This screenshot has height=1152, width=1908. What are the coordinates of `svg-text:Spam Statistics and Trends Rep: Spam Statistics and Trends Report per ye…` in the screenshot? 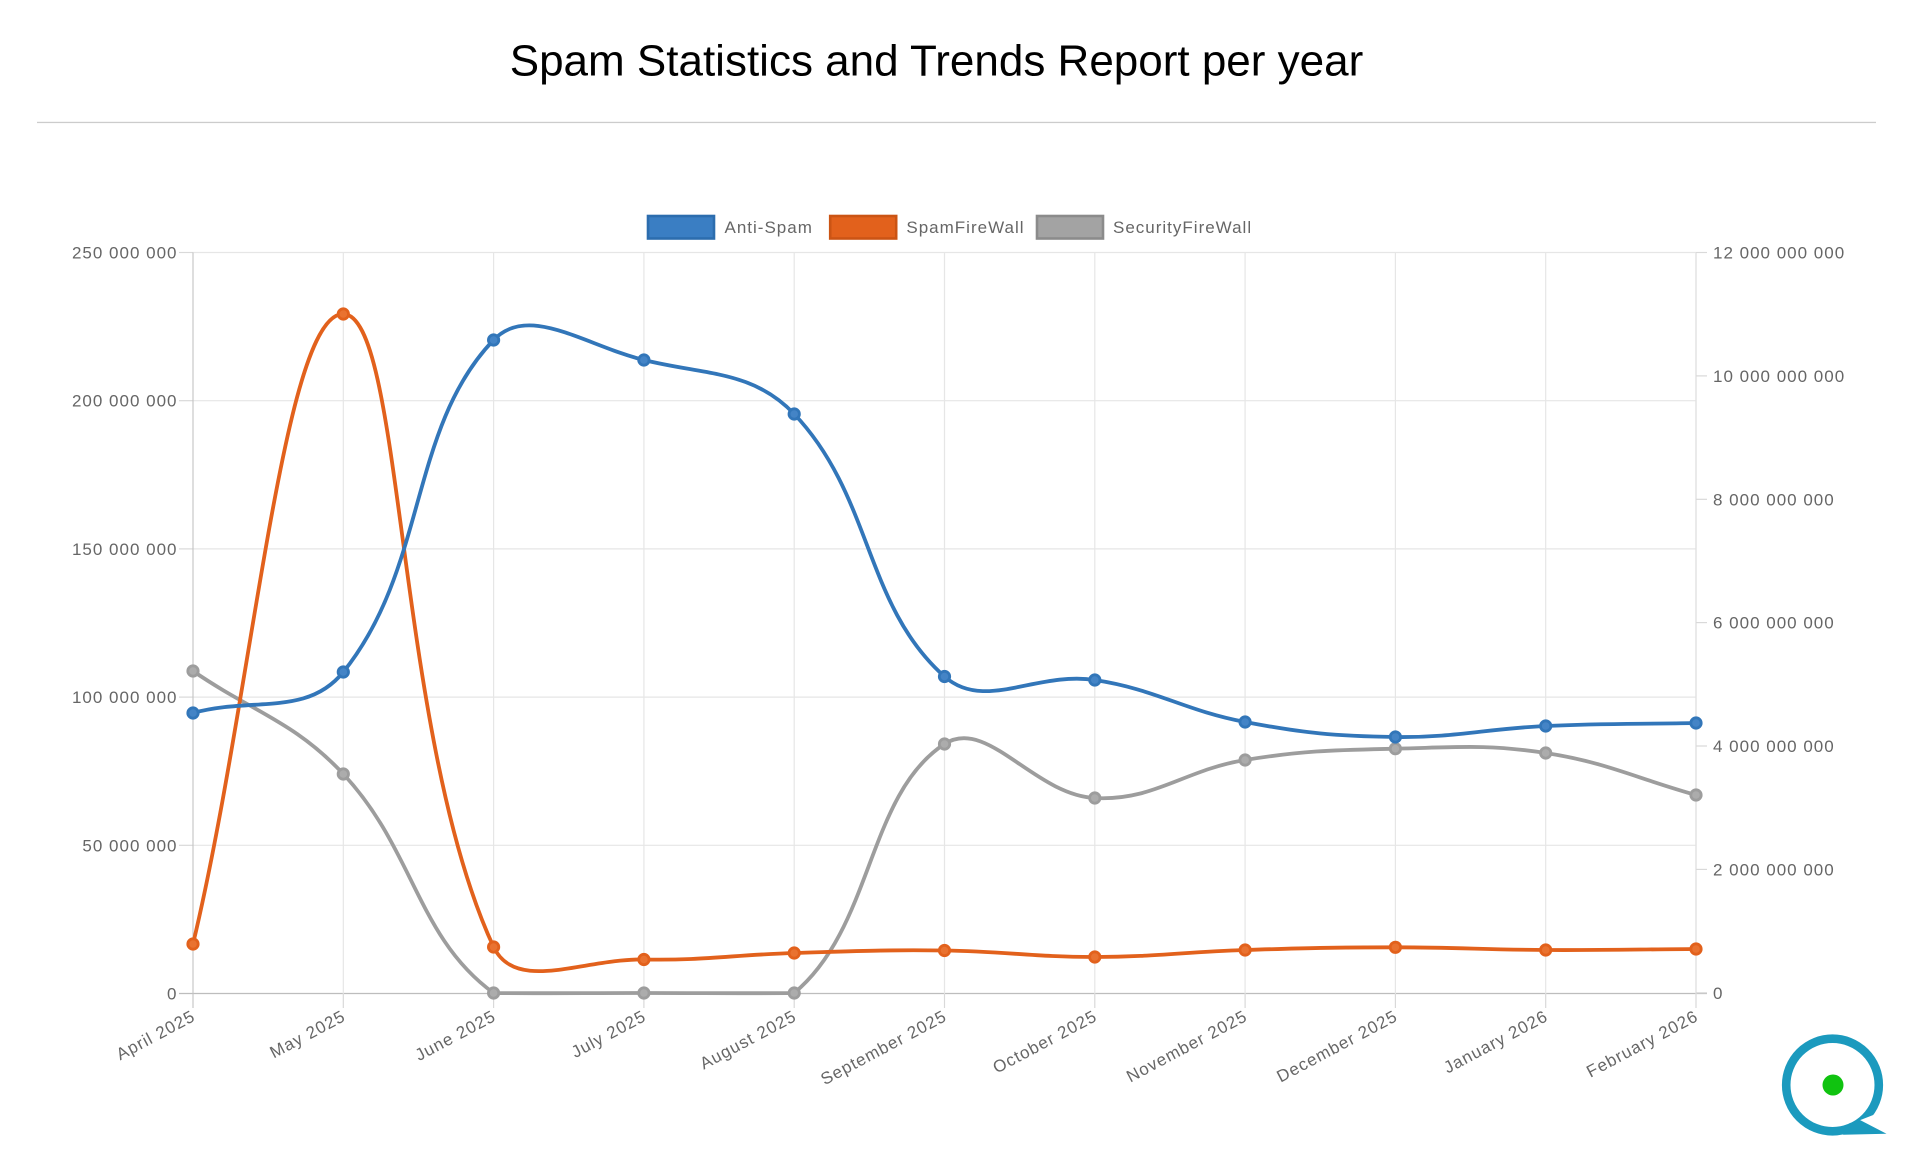 It's located at (937, 61).